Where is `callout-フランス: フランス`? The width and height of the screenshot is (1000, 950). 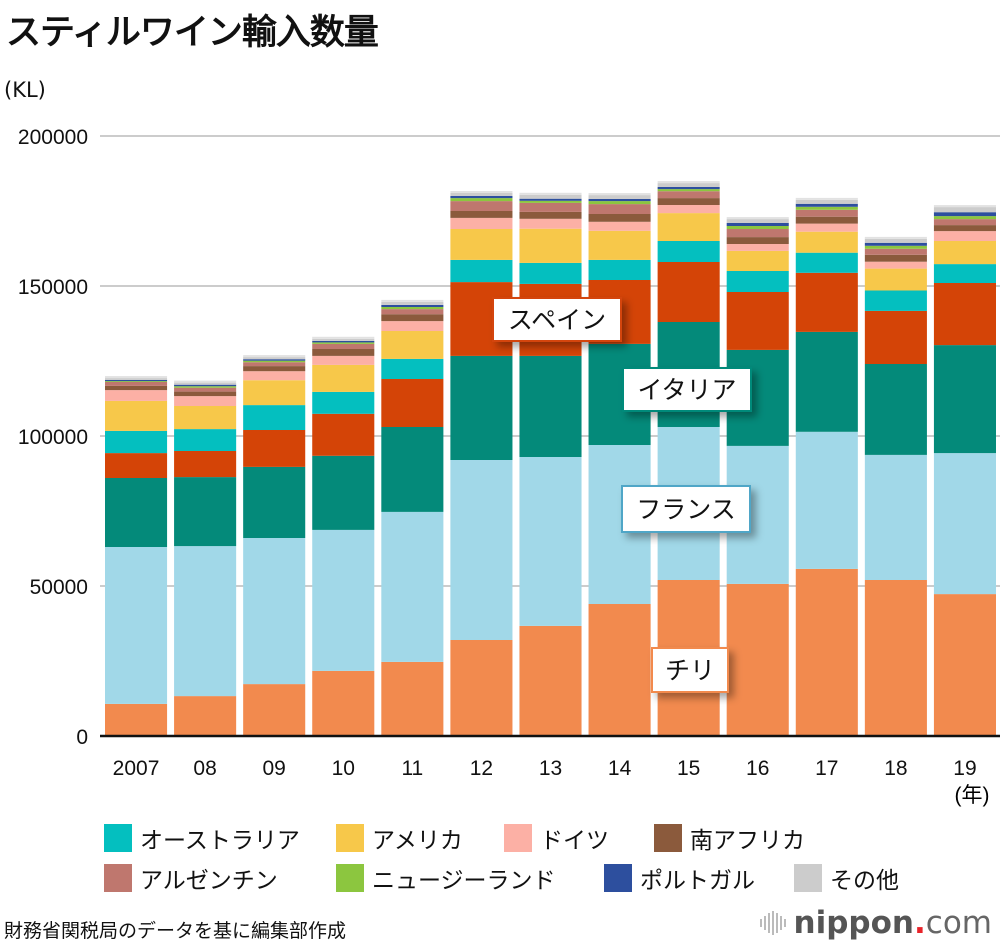
callout-フランス: フランス is located at coordinates (686, 509).